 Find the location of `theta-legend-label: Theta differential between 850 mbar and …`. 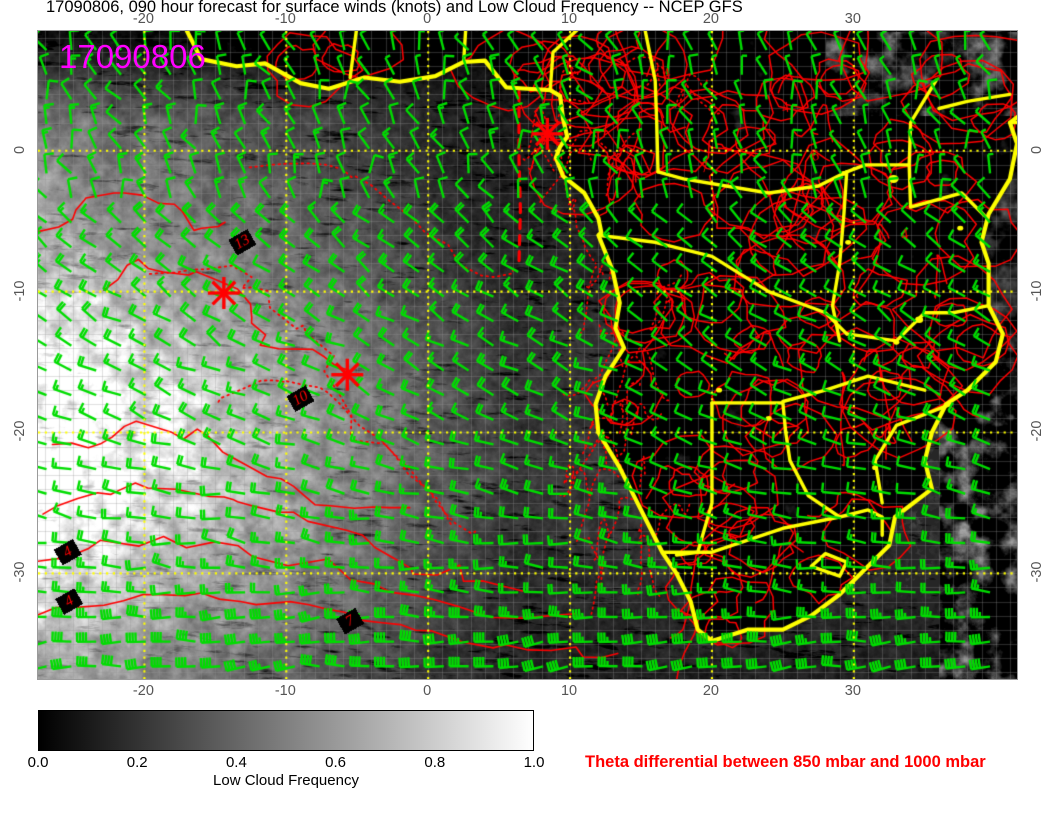

theta-legend-label: Theta differential between 850 mbar and … is located at coordinates (785, 762).